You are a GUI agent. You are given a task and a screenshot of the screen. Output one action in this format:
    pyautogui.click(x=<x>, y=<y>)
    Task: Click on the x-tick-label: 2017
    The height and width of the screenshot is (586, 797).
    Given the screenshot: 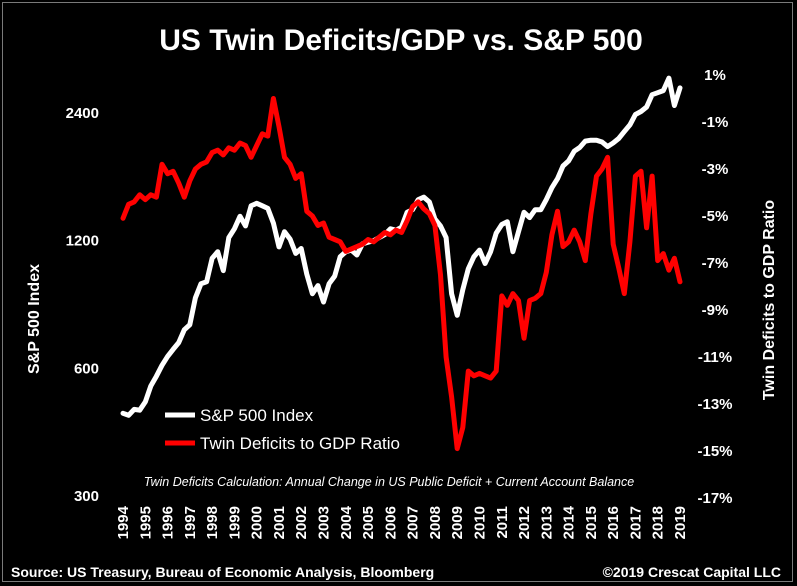 What is the action you would take?
    pyautogui.click(x=635, y=522)
    